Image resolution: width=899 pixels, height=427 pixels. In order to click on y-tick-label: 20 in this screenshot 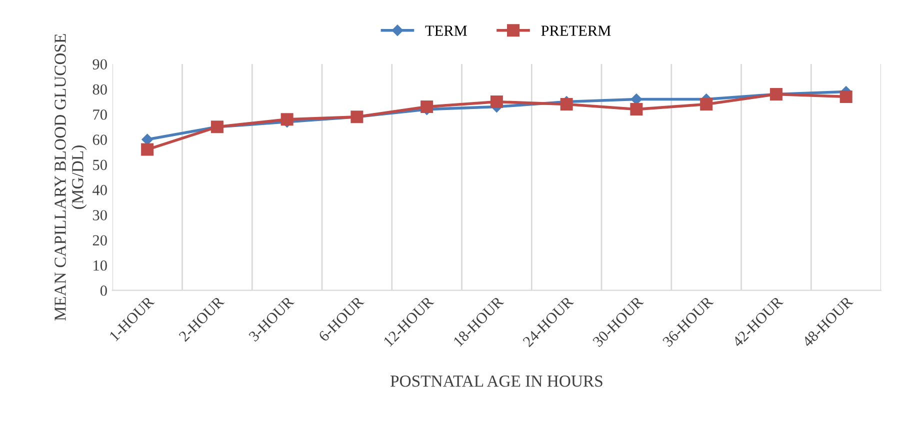, I will do `click(99, 240)`.